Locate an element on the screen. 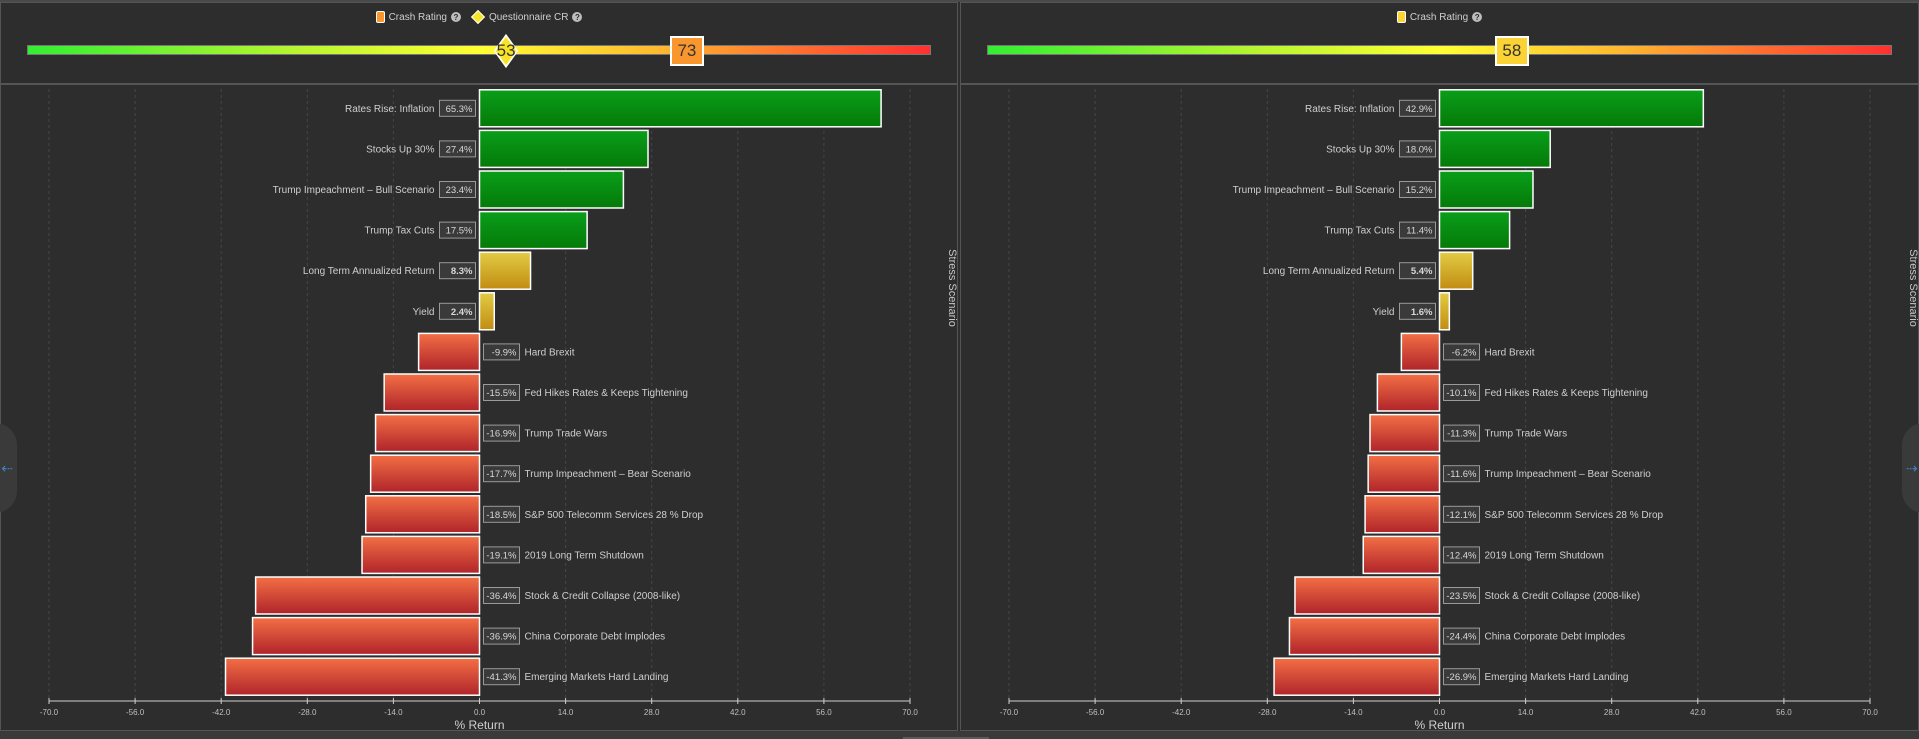 This screenshot has height=739, width=1919. legend-item-questionnaire-cr: Questionnaire CR ? is located at coordinates (526, 17).